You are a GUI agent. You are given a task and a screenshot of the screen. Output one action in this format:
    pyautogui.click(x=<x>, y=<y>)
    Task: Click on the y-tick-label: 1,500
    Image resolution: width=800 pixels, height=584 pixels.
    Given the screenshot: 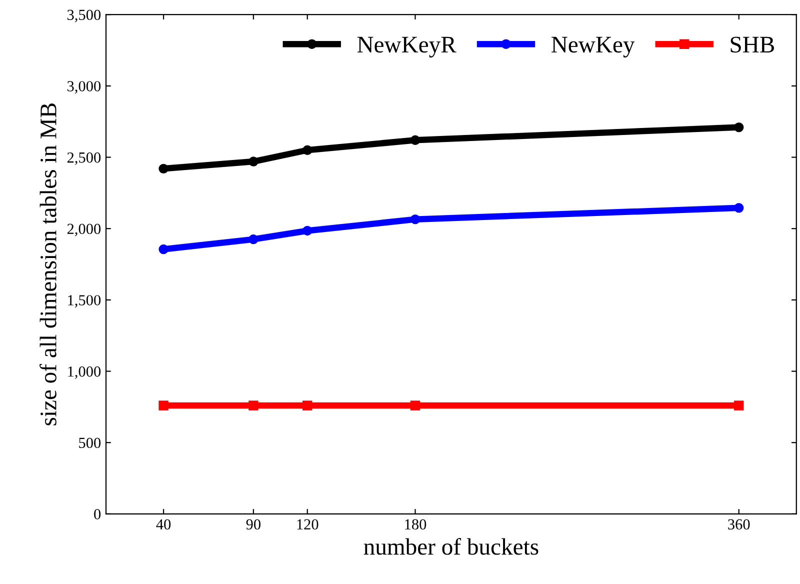 What is the action you would take?
    pyautogui.click(x=84, y=301)
    